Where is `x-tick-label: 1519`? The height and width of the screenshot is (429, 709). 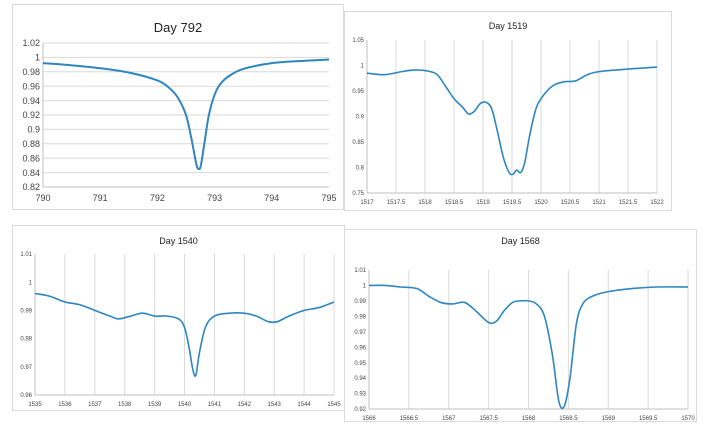 x-tick-label: 1519 is located at coordinates (483, 203).